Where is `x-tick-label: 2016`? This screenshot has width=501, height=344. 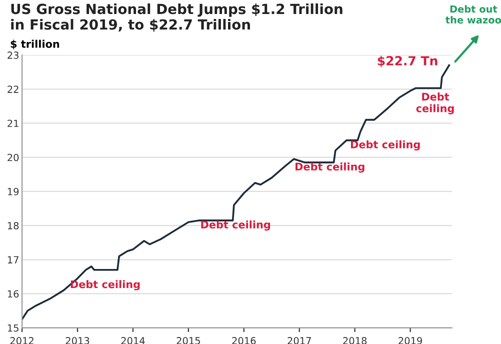
x-tick-label: 2016 is located at coordinates (244, 340).